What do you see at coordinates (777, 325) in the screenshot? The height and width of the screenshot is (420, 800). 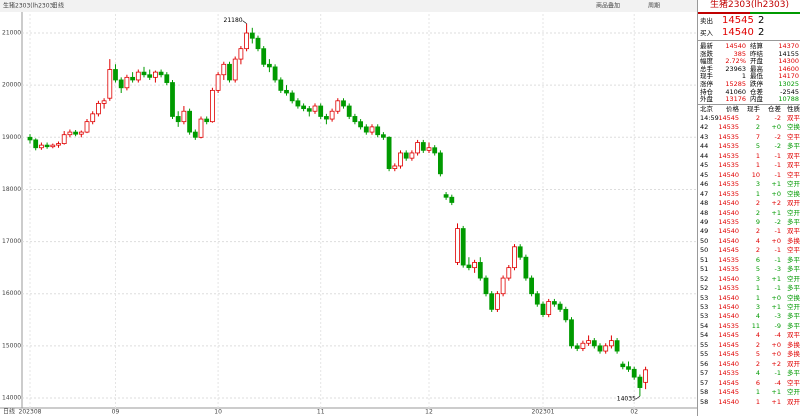 I see `trade-cell: -9` at bounding box center [777, 325].